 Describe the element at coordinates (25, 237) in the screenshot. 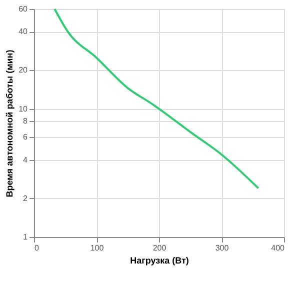

I see `y-tick-label: 1` at that location.